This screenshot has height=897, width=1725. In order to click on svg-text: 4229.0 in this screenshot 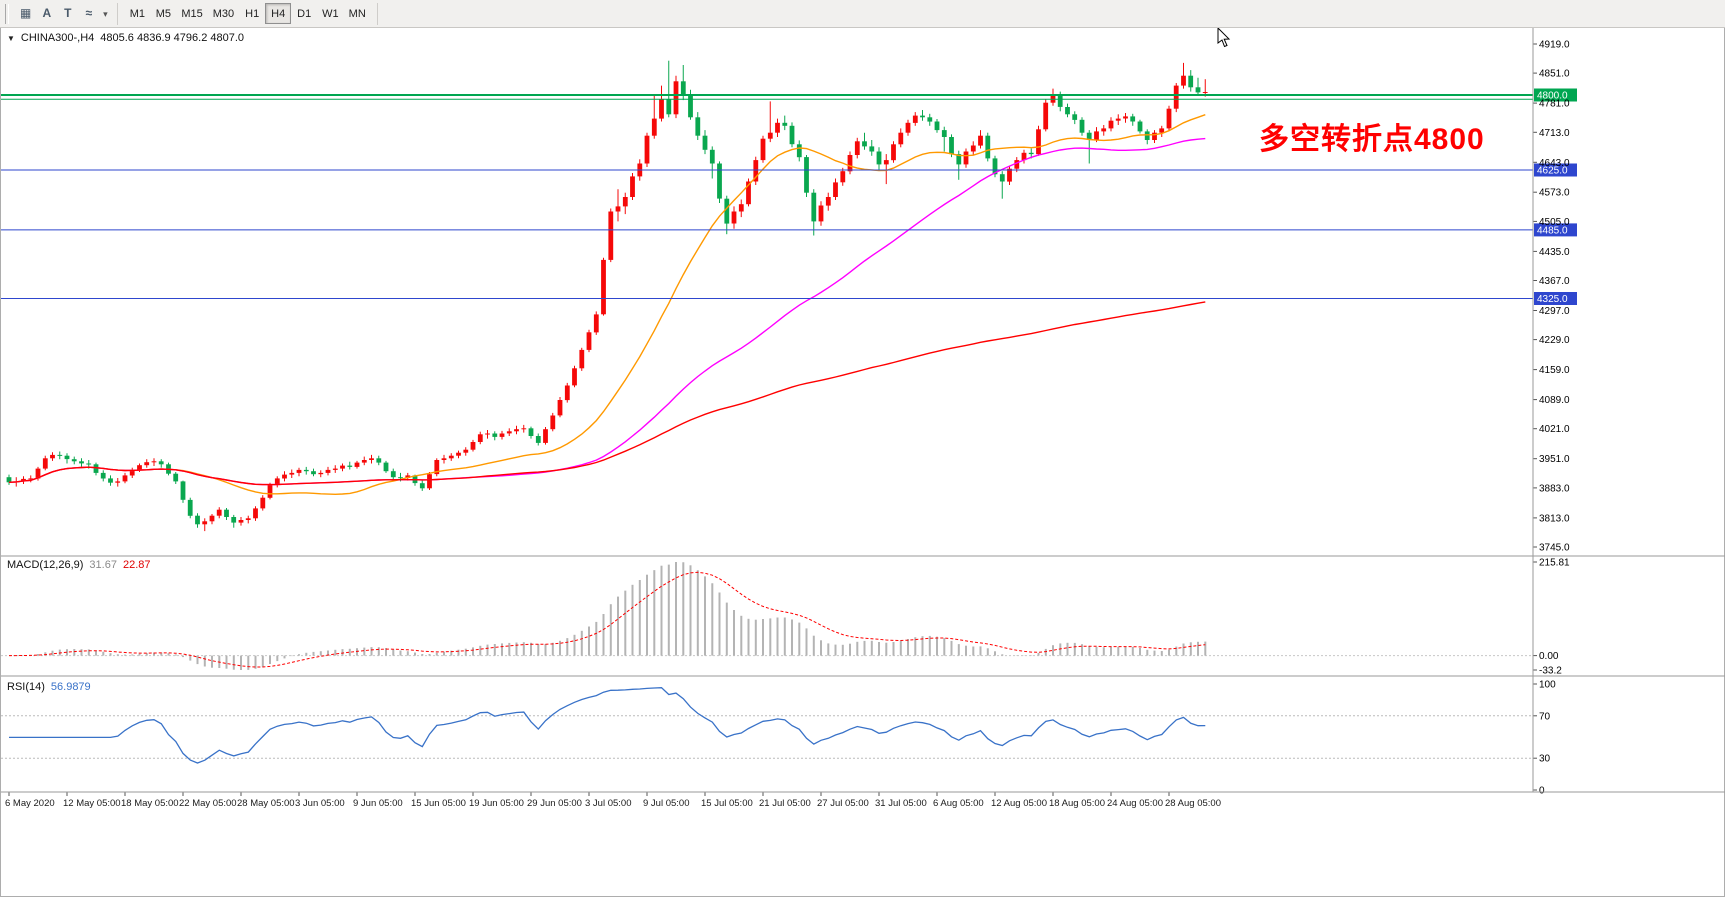, I will do `click(1554, 340)`.